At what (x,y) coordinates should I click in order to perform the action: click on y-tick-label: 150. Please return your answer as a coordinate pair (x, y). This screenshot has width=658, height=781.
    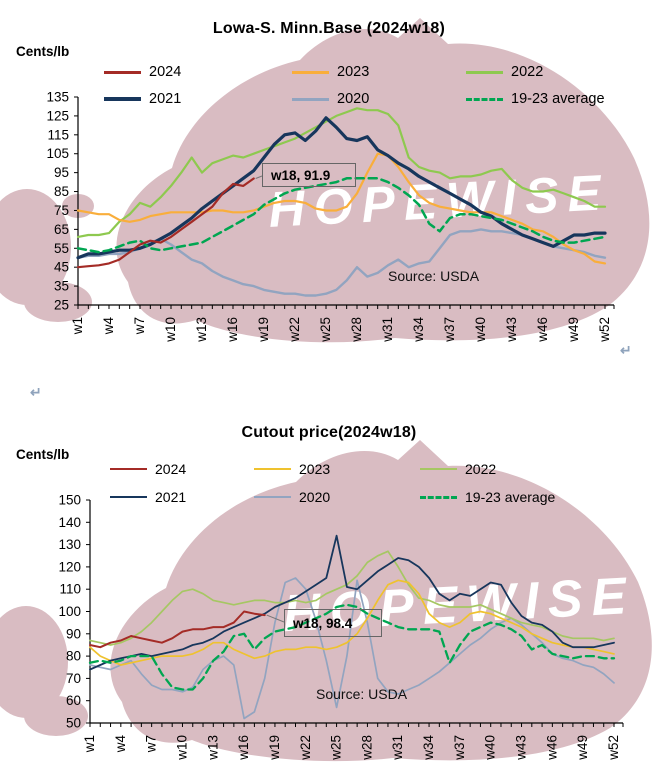
    Looking at the image, I should click on (69, 500).